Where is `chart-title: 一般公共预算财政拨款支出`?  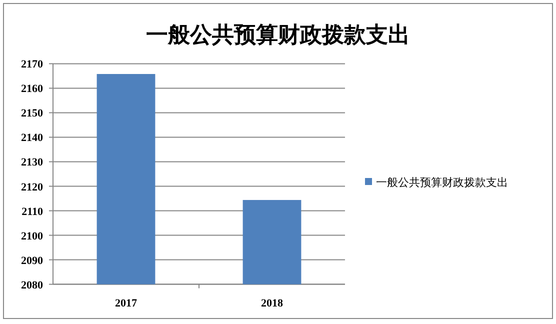 chart-title: 一般公共预算财政拨款支出 is located at coordinates (278, 34).